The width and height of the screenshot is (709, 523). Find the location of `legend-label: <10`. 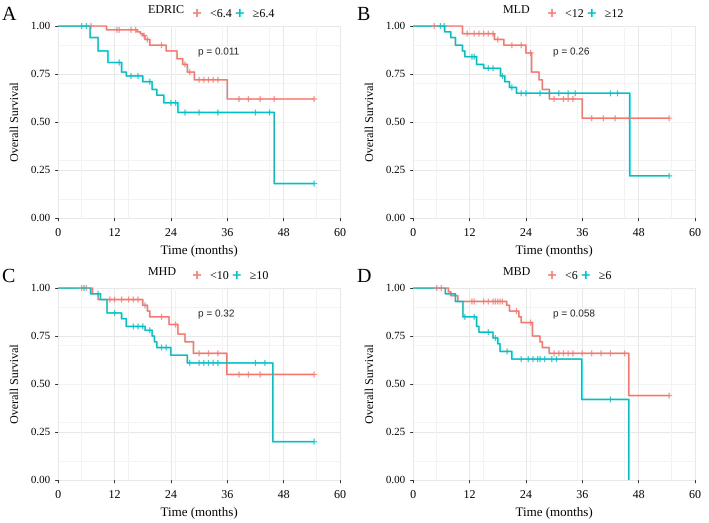

legend-label: <10 is located at coordinates (219, 275).